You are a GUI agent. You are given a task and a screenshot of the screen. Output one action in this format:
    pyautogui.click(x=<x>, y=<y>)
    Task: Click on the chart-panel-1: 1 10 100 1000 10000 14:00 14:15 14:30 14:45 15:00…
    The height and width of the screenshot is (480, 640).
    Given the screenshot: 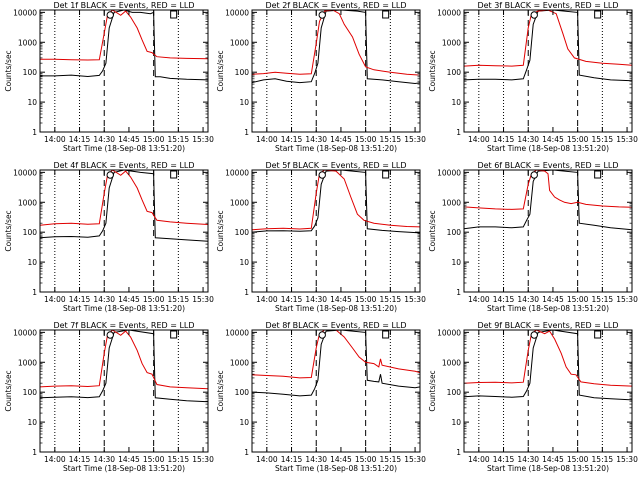 What is the action you would take?
    pyautogui.click(x=109, y=77)
    